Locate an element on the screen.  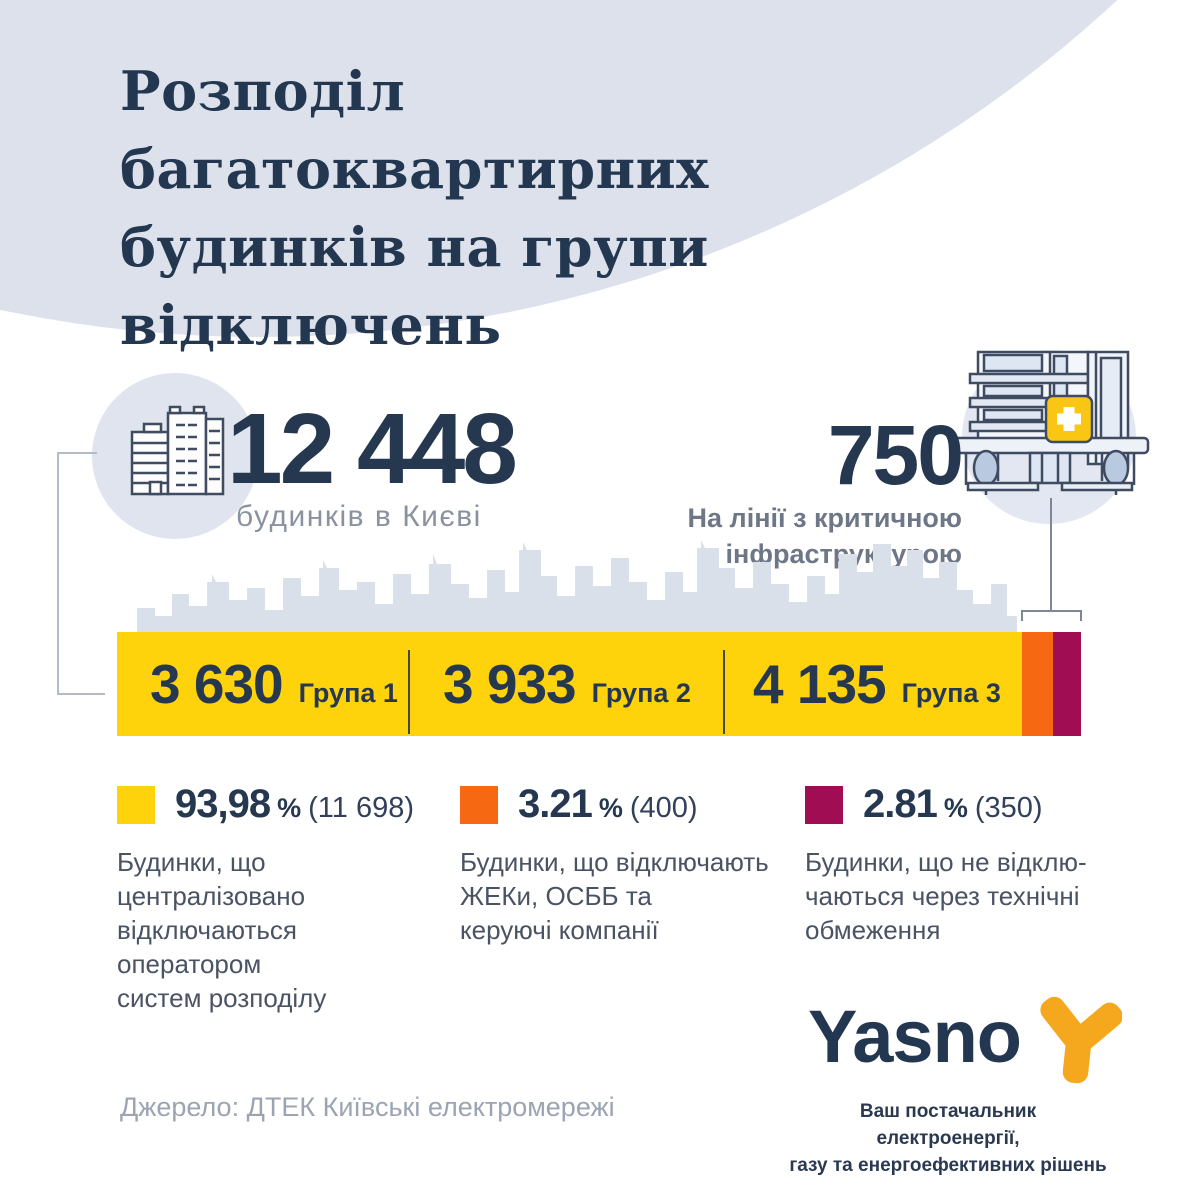
desc-2-line-2: ЖЕКи, ОСББ та is located at coordinates (556, 896).